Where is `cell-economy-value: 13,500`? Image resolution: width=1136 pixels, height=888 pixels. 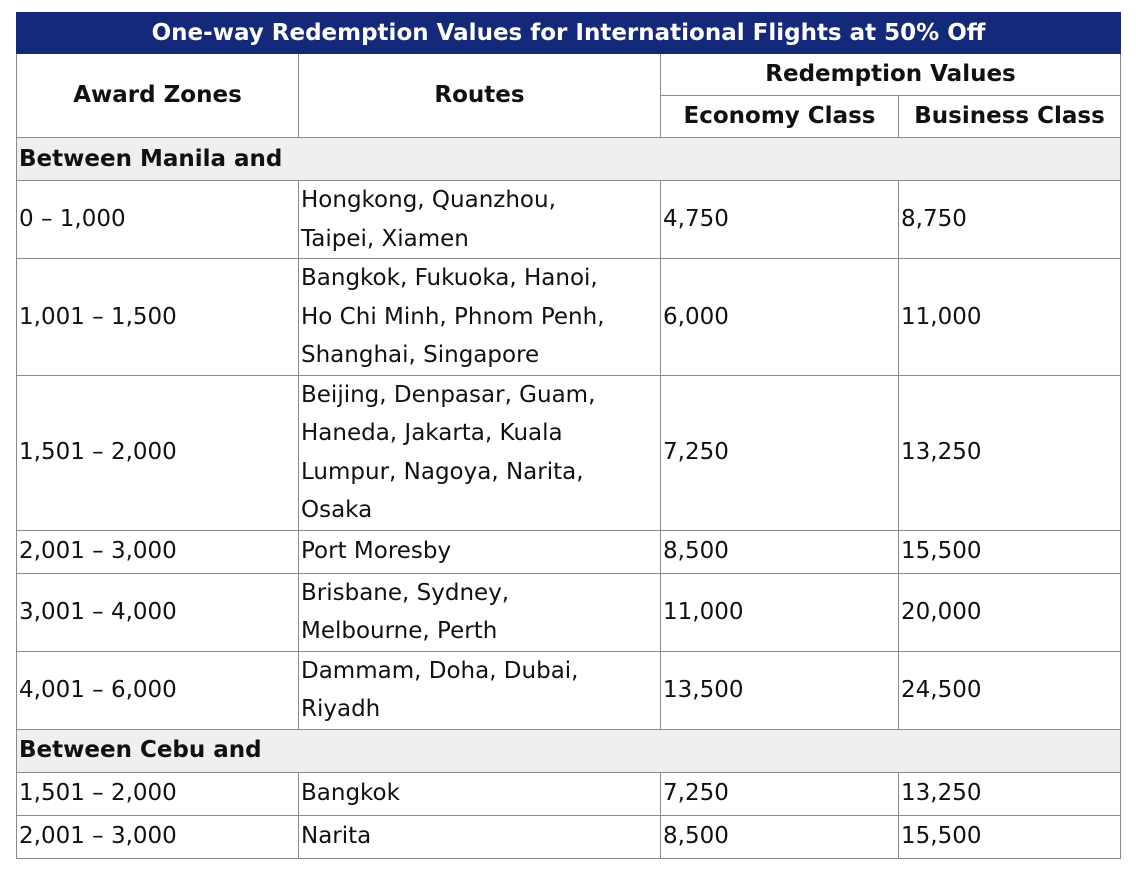
cell-economy-value: 13,500 is located at coordinates (779, 690).